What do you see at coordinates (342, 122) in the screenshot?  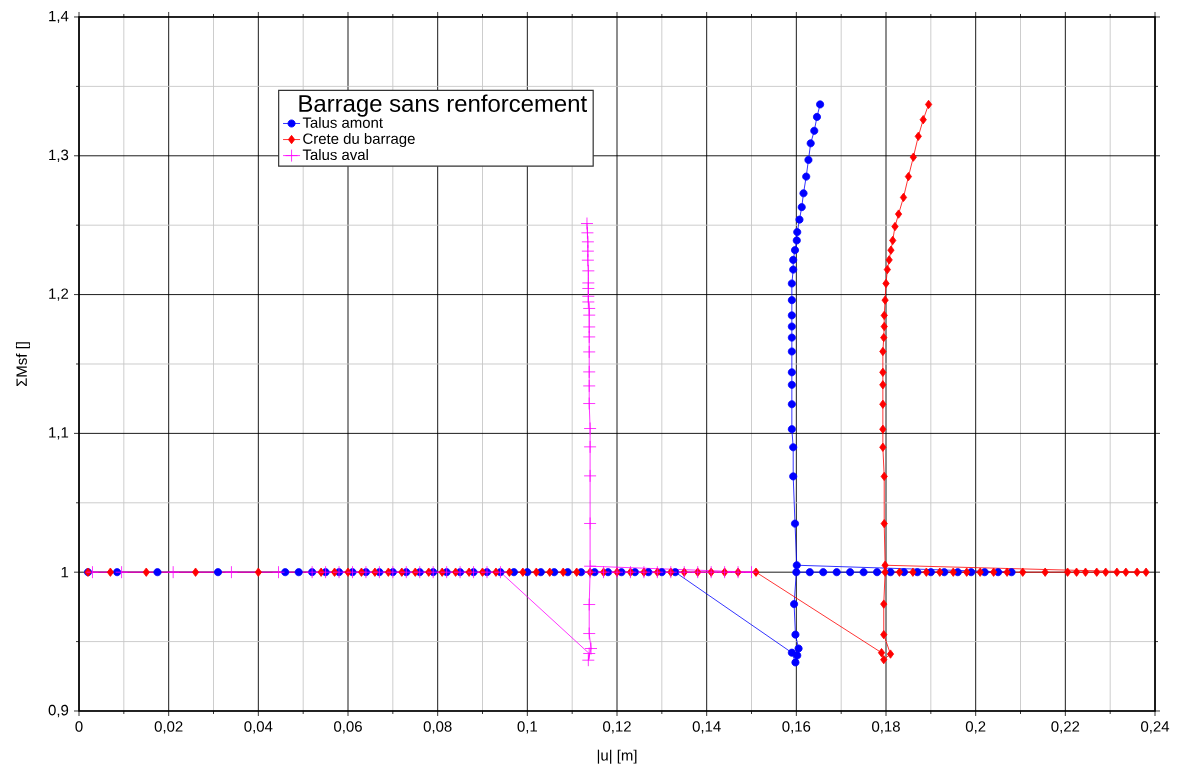 I see `legend-label: Talus amont` at bounding box center [342, 122].